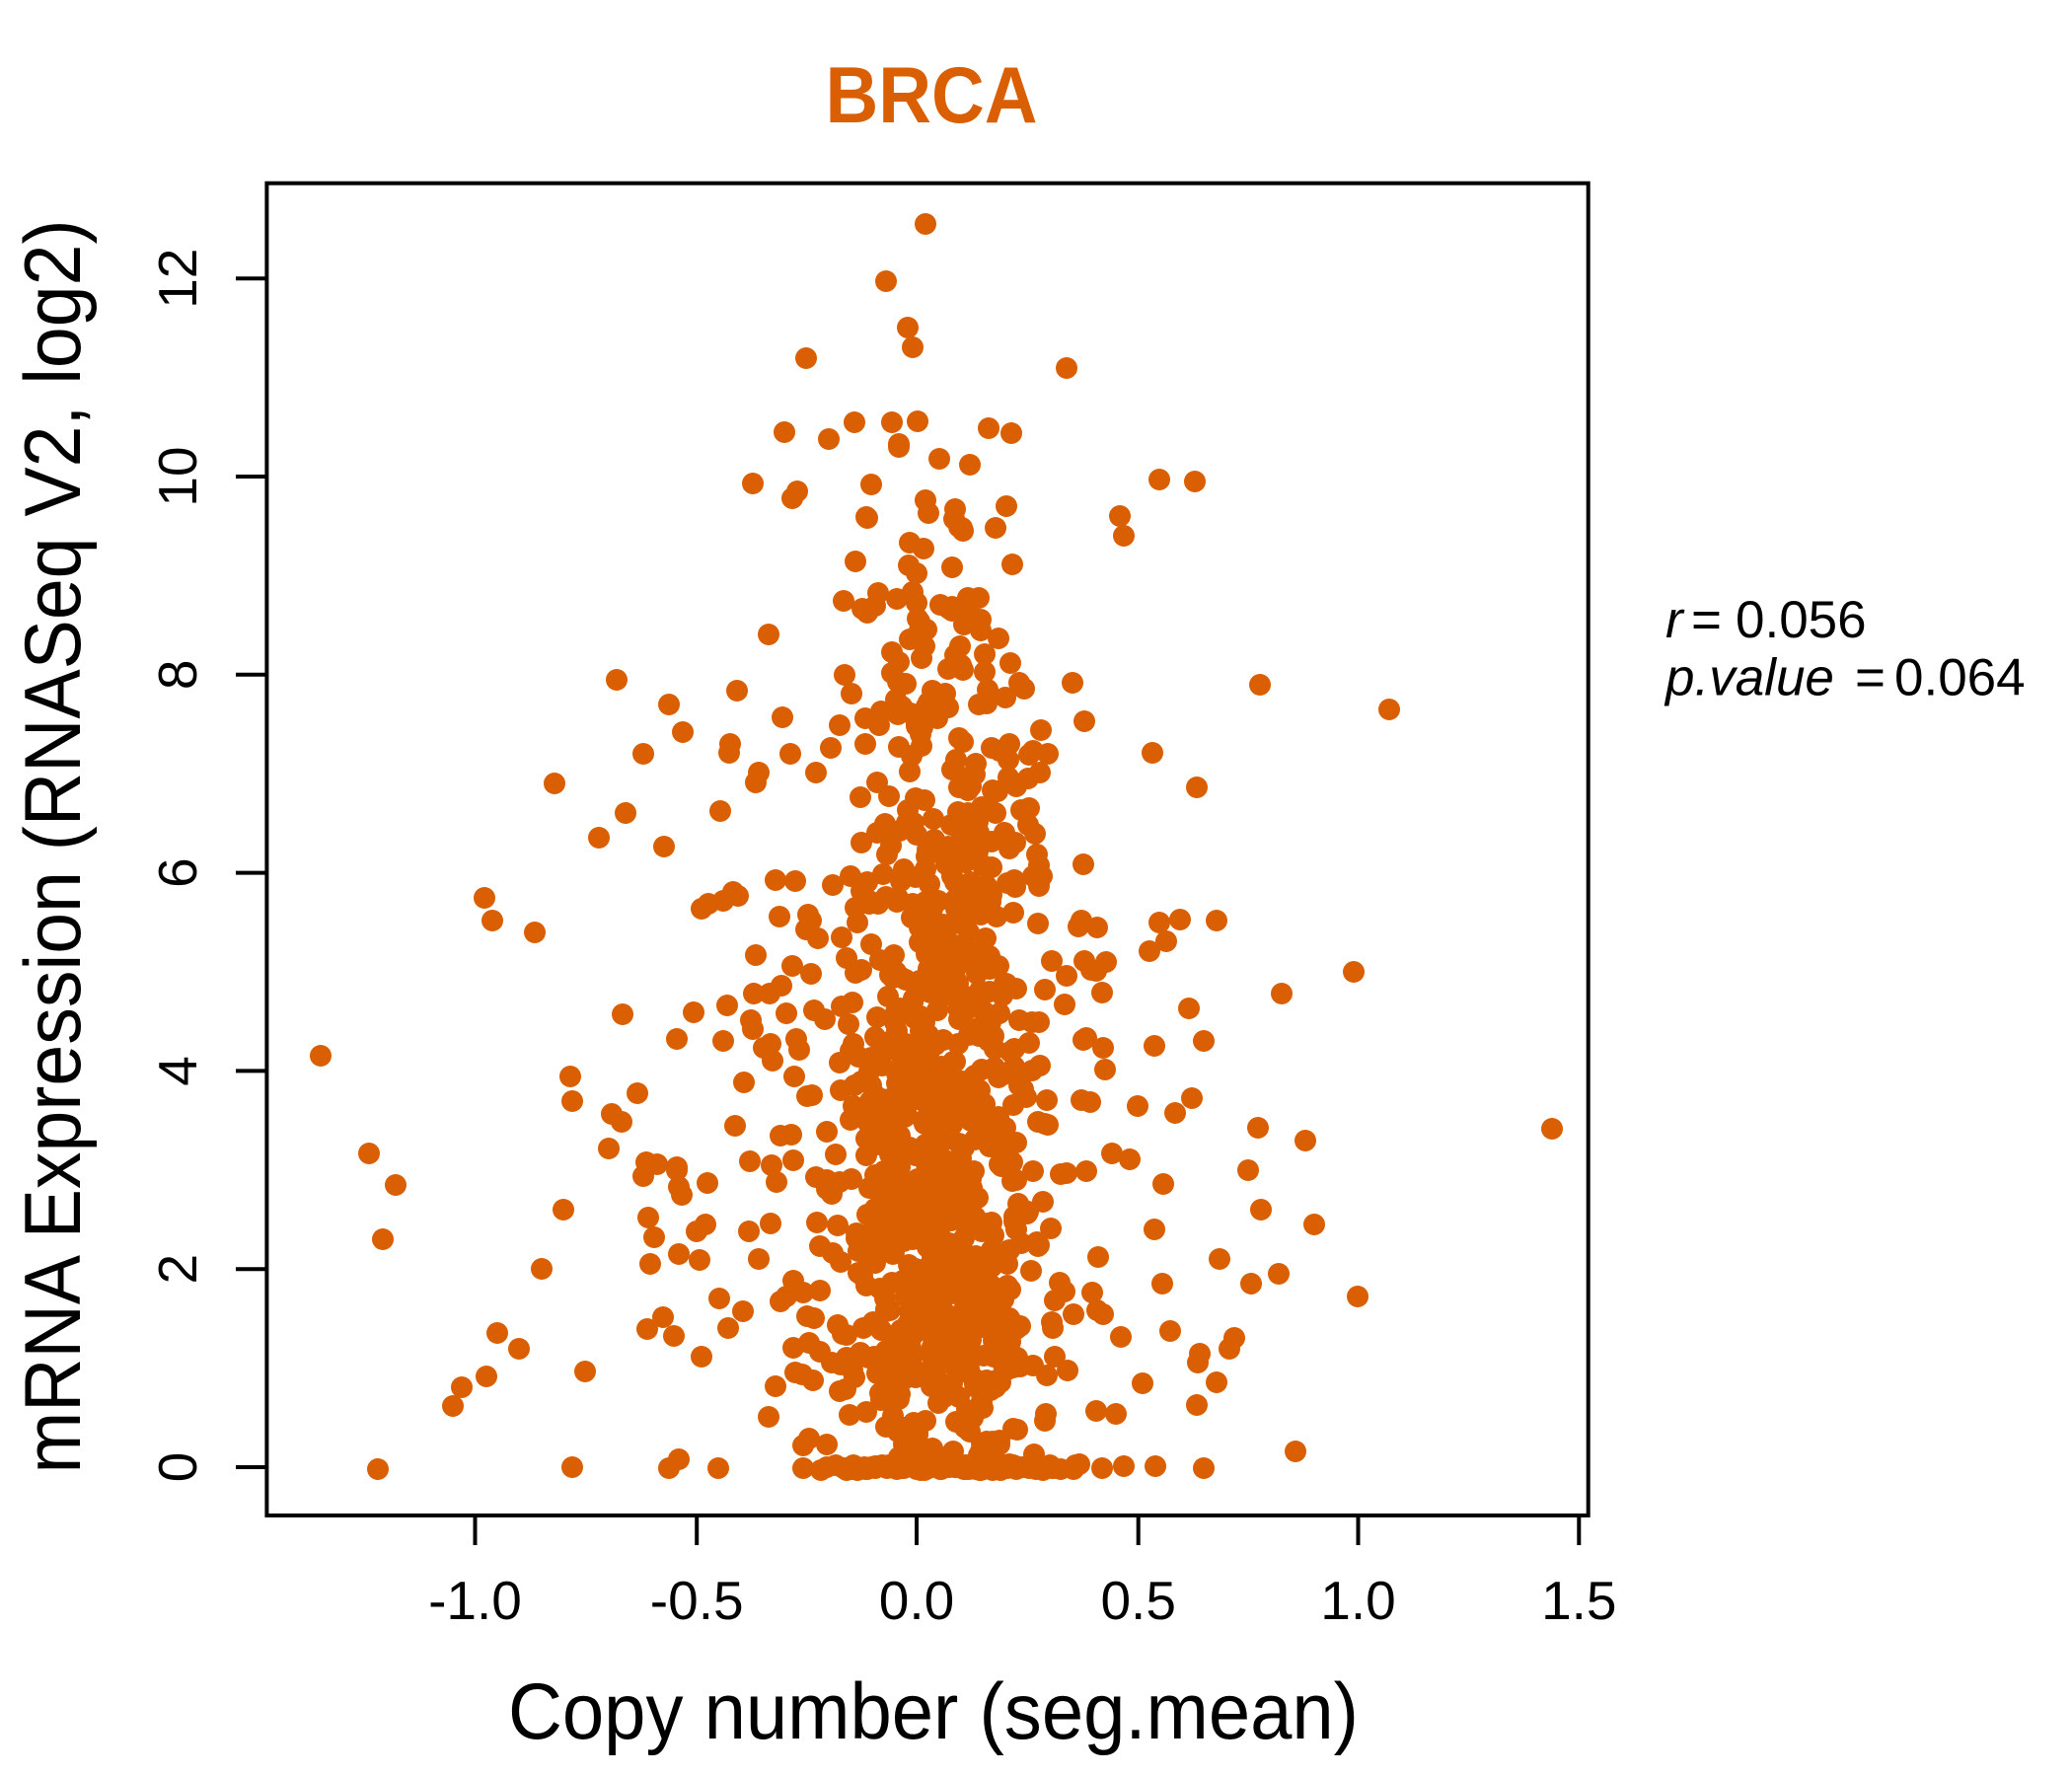 Image resolution: width=2072 pixels, height=1776 pixels. Describe the element at coordinates (1579, 1601) in the screenshot. I see `svg-text: 1.5` at that location.